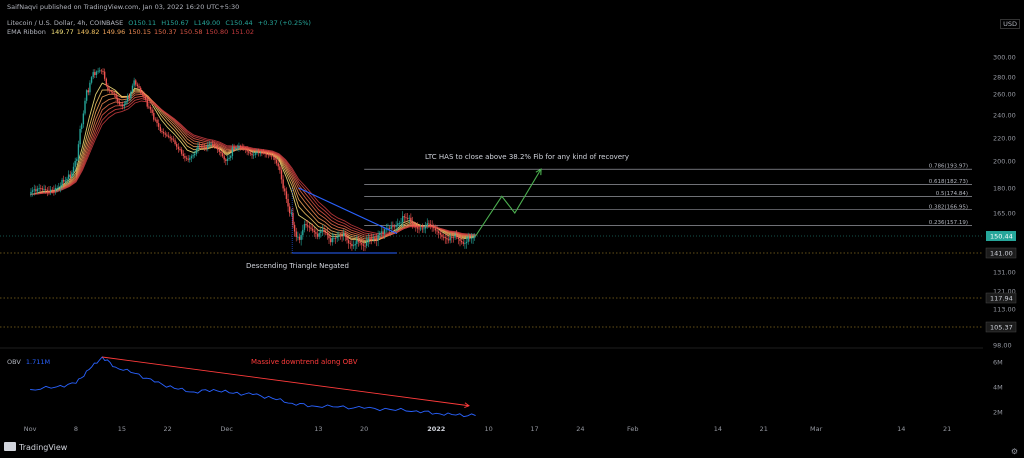 This screenshot has height=458, width=1024. I want to click on obv-axis-label: 6M, so click(998, 363).